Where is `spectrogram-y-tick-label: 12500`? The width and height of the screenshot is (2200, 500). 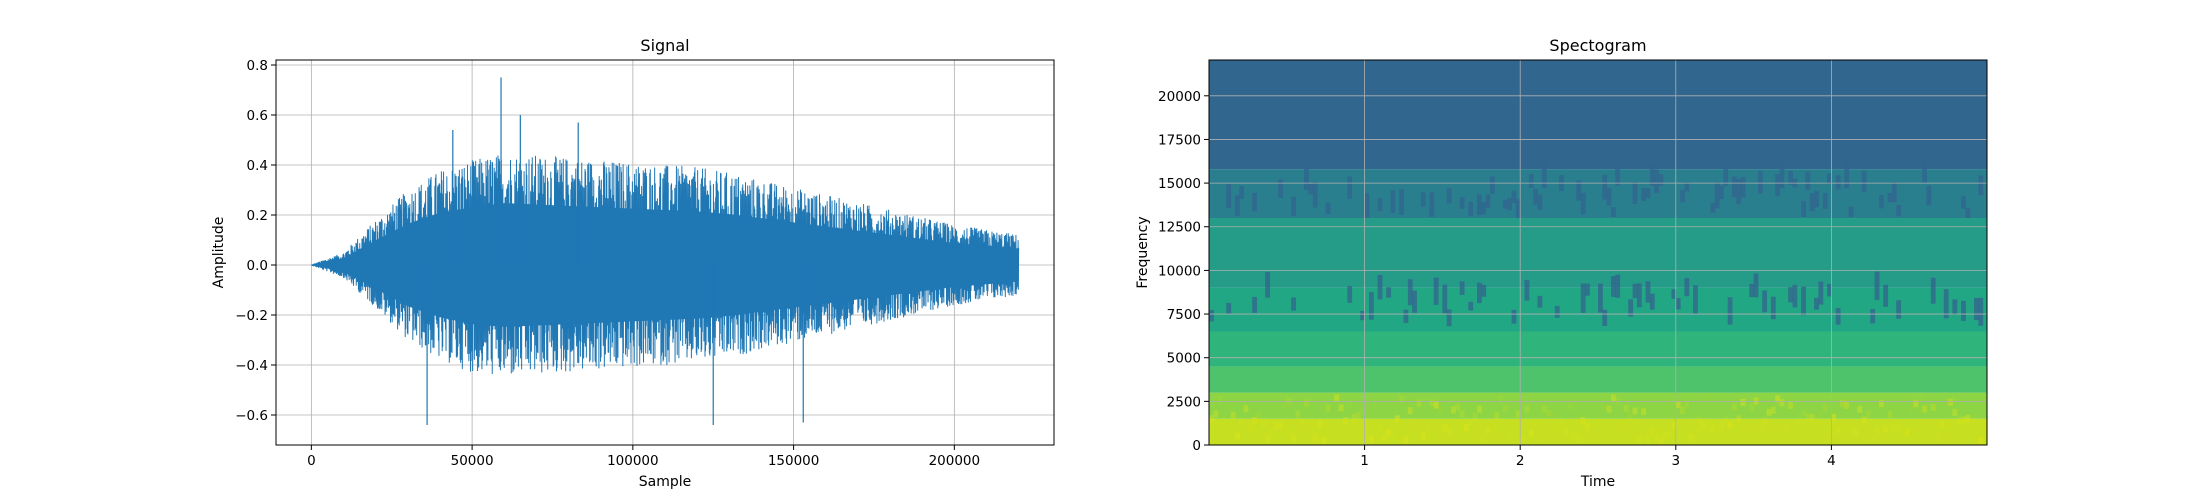
spectrogram-y-tick-label: 12500 is located at coordinates (1179, 228).